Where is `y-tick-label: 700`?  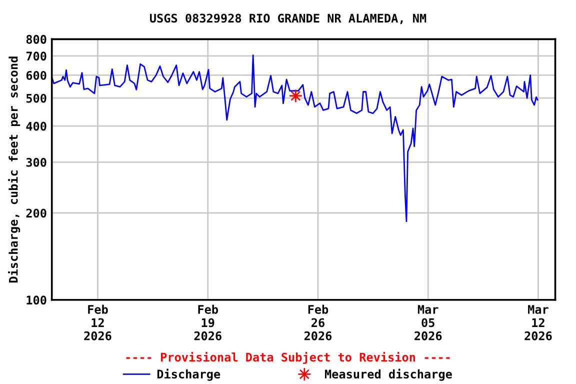 y-tick-label: 700 is located at coordinates (36, 56).